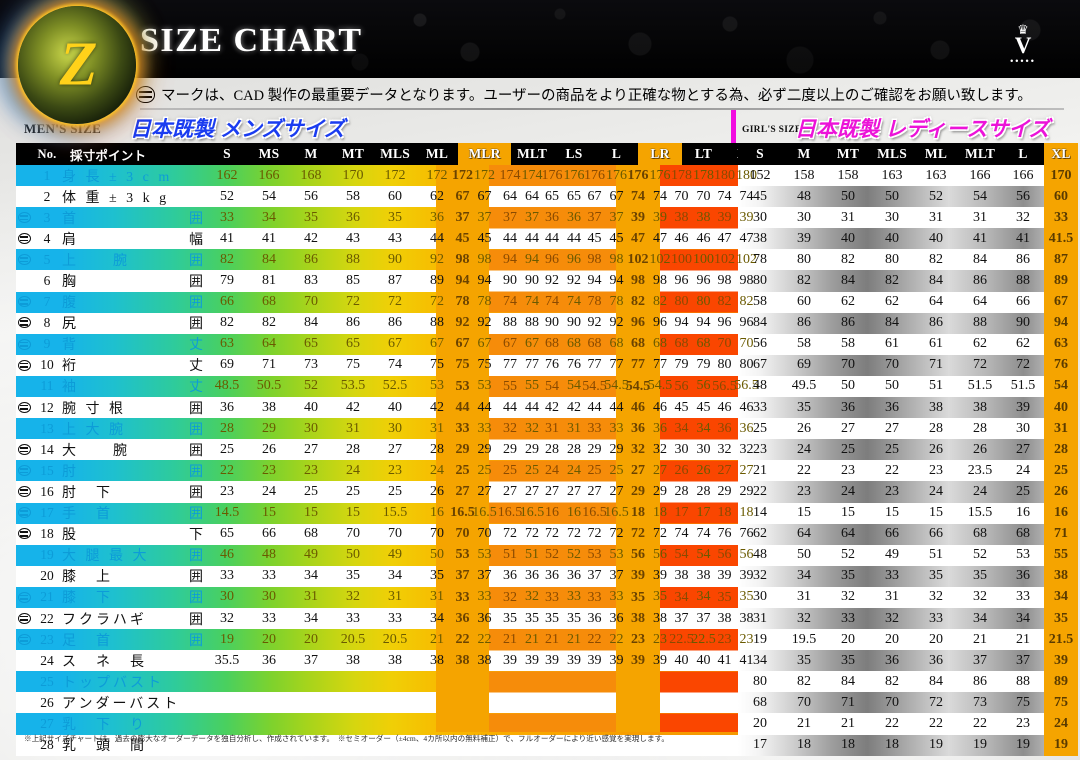 Image resolution: width=1080 pixels, height=760 pixels. What do you see at coordinates (908, 344) in the screenshot?
I see `girls-table-row: 56 58 58 61 61 62 62 63` at bounding box center [908, 344].